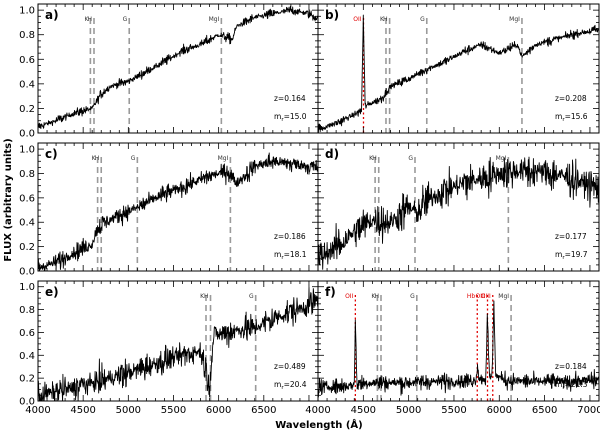 The image size is (600, 432). Describe the element at coordinates (290, 255) in the screenshot. I see `magnitude-label: mr=18.1` at that location.